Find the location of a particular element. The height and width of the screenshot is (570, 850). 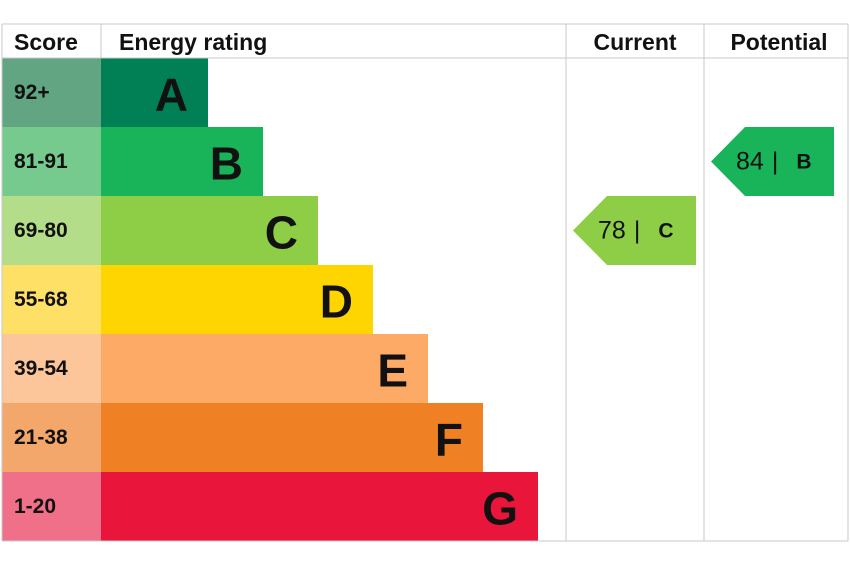

potential-arrow is located at coordinates (772, 161).